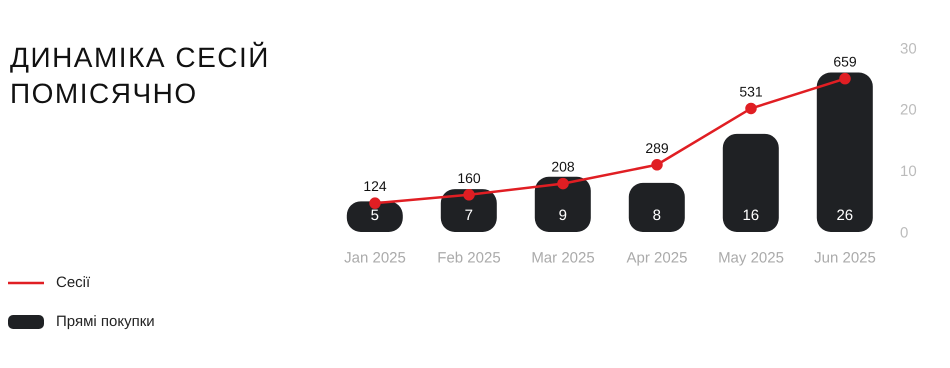 The height and width of the screenshot is (368, 950). Describe the element at coordinates (73, 282) in the screenshot. I see `legend-label: Сесії` at that location.